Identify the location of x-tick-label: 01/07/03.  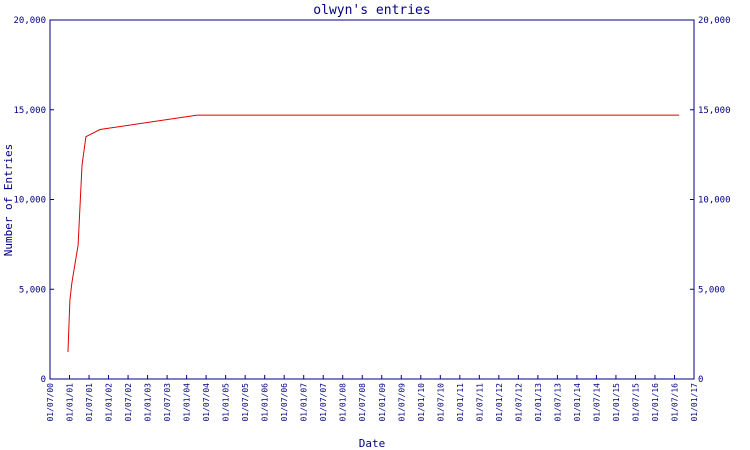
(167, 402).